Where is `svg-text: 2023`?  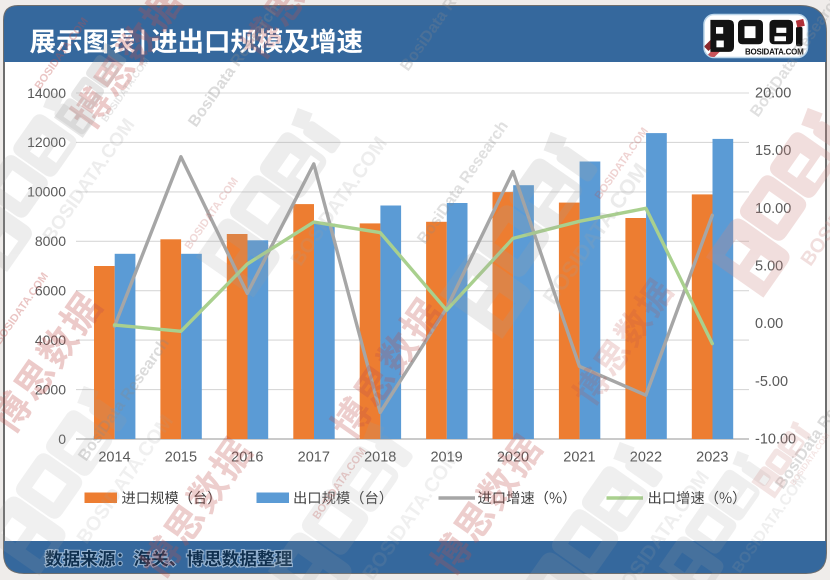
svg-text: 2023 is located at coordinates (712, 458).